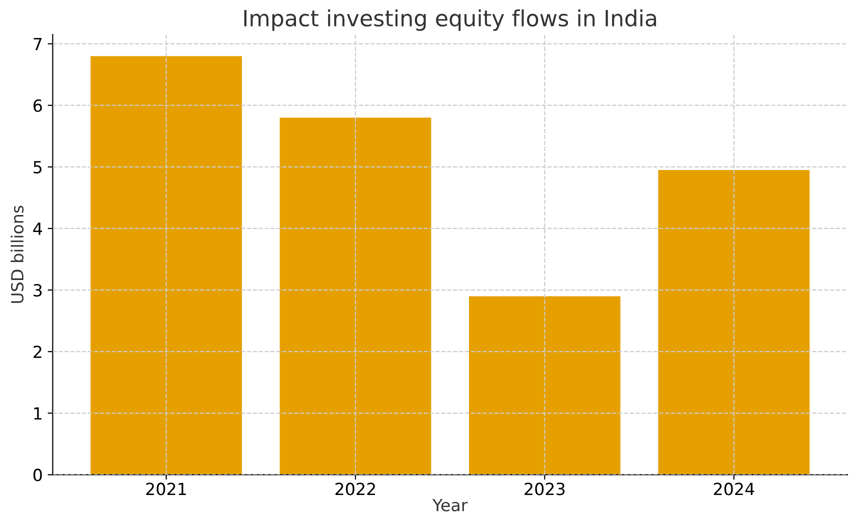 Image resolution: width=850 pixels, height=516 pixels. Describe the element at coordinates (38, 352) in the screenshot. I see `y-tick-label: 2` at that location.